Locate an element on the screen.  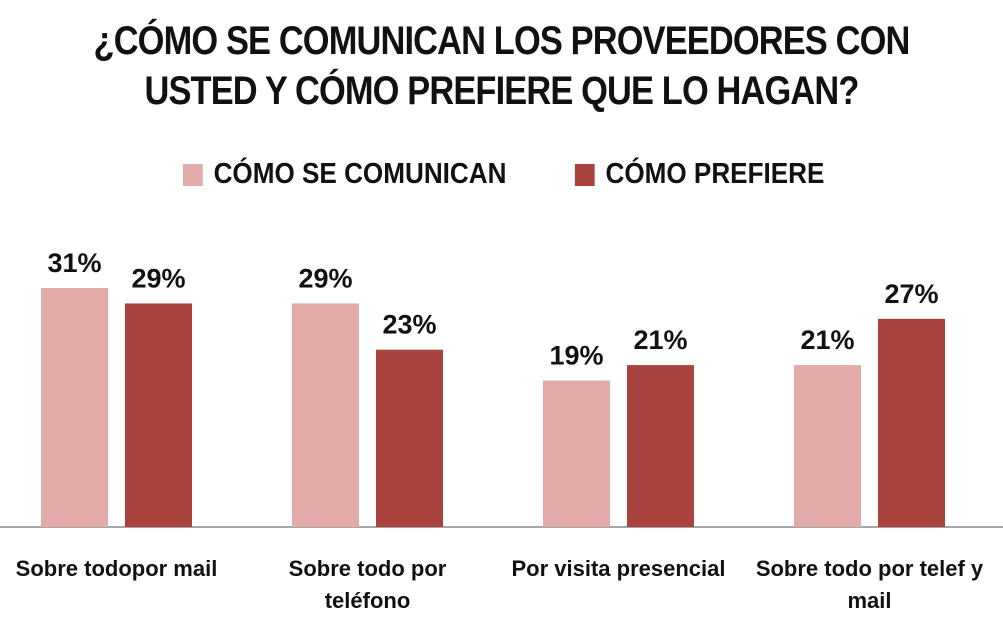
data-label-1-3: 19% is located at coordinates (576, 356).